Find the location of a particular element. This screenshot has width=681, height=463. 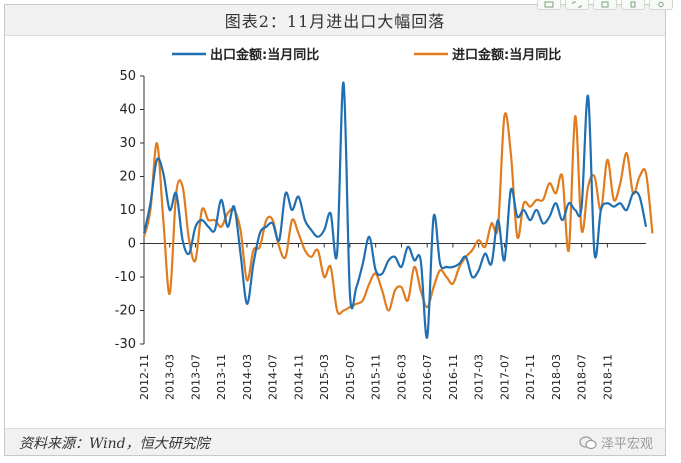

x-tick-label: 2018-07 is located at coordinates (582, 377).